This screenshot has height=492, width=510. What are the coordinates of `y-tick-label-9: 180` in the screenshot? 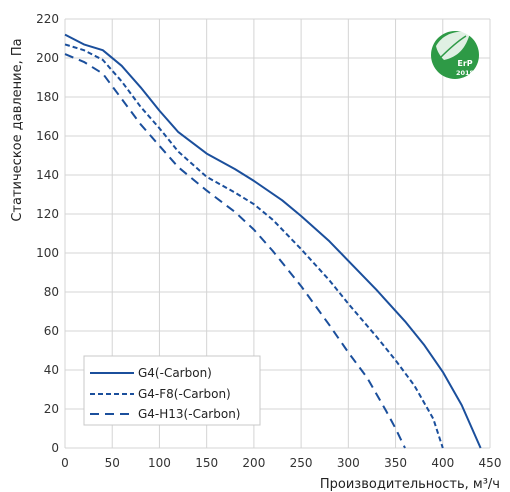 It's located at (47, 97).